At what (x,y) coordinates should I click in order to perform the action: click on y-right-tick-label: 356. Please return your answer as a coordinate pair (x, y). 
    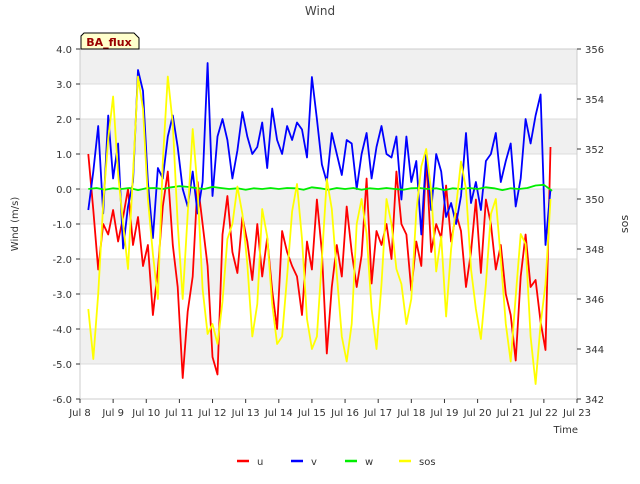
    Looking at the image, I should click on (594, 50).